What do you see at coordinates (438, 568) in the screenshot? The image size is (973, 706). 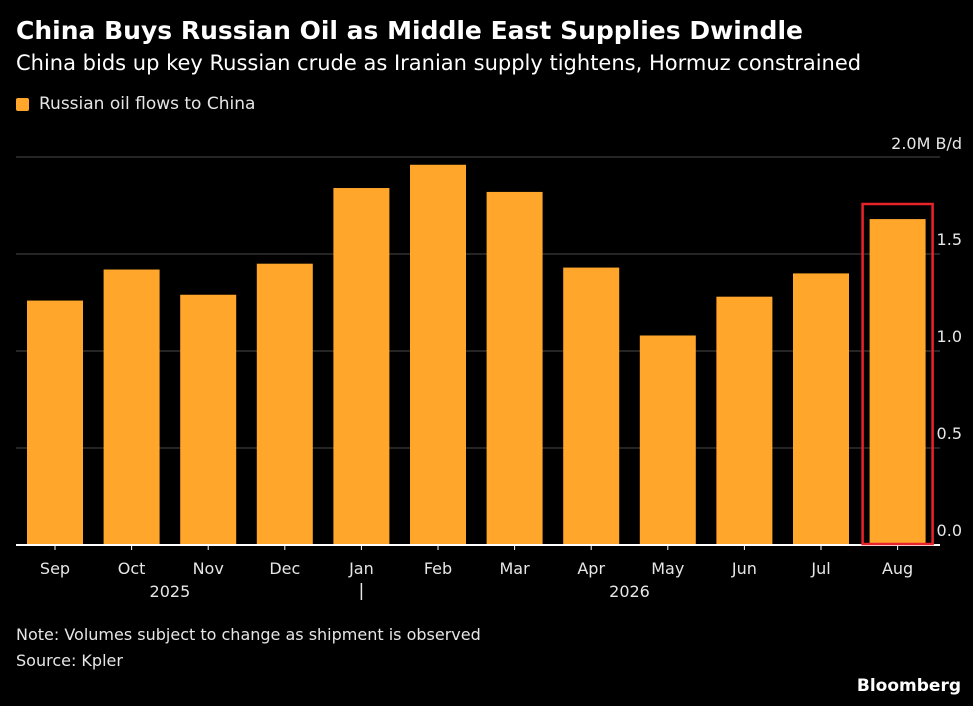 I see `x-tick-label: Feb` at bounding box center [438, 568].